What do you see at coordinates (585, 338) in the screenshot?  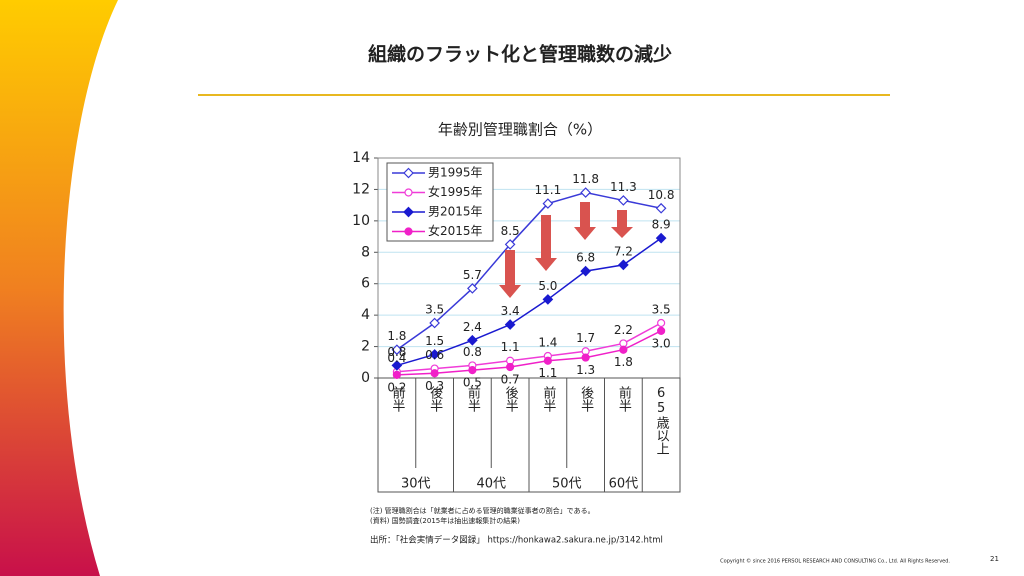 I see `value-label: 1.7` at bounding box center [585, 338].